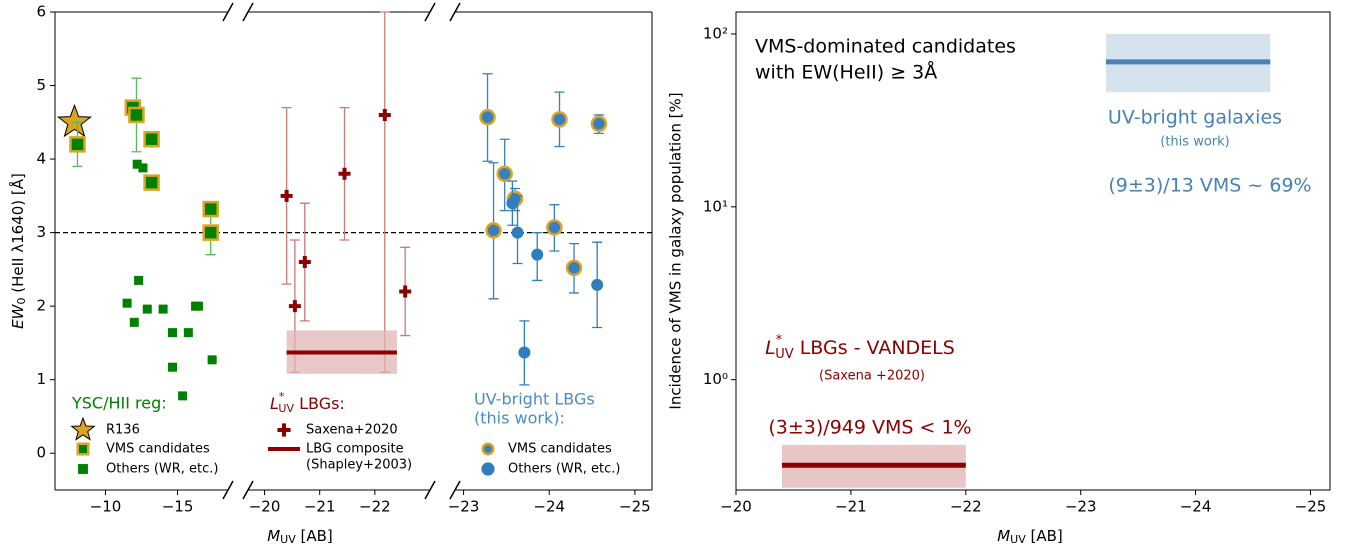 This screenshot has height=548, width=1352. What do you see at coordinates (41, 453) in the screenshot?
I see `y-tick-label: 0` at bounding box center [41, 453].